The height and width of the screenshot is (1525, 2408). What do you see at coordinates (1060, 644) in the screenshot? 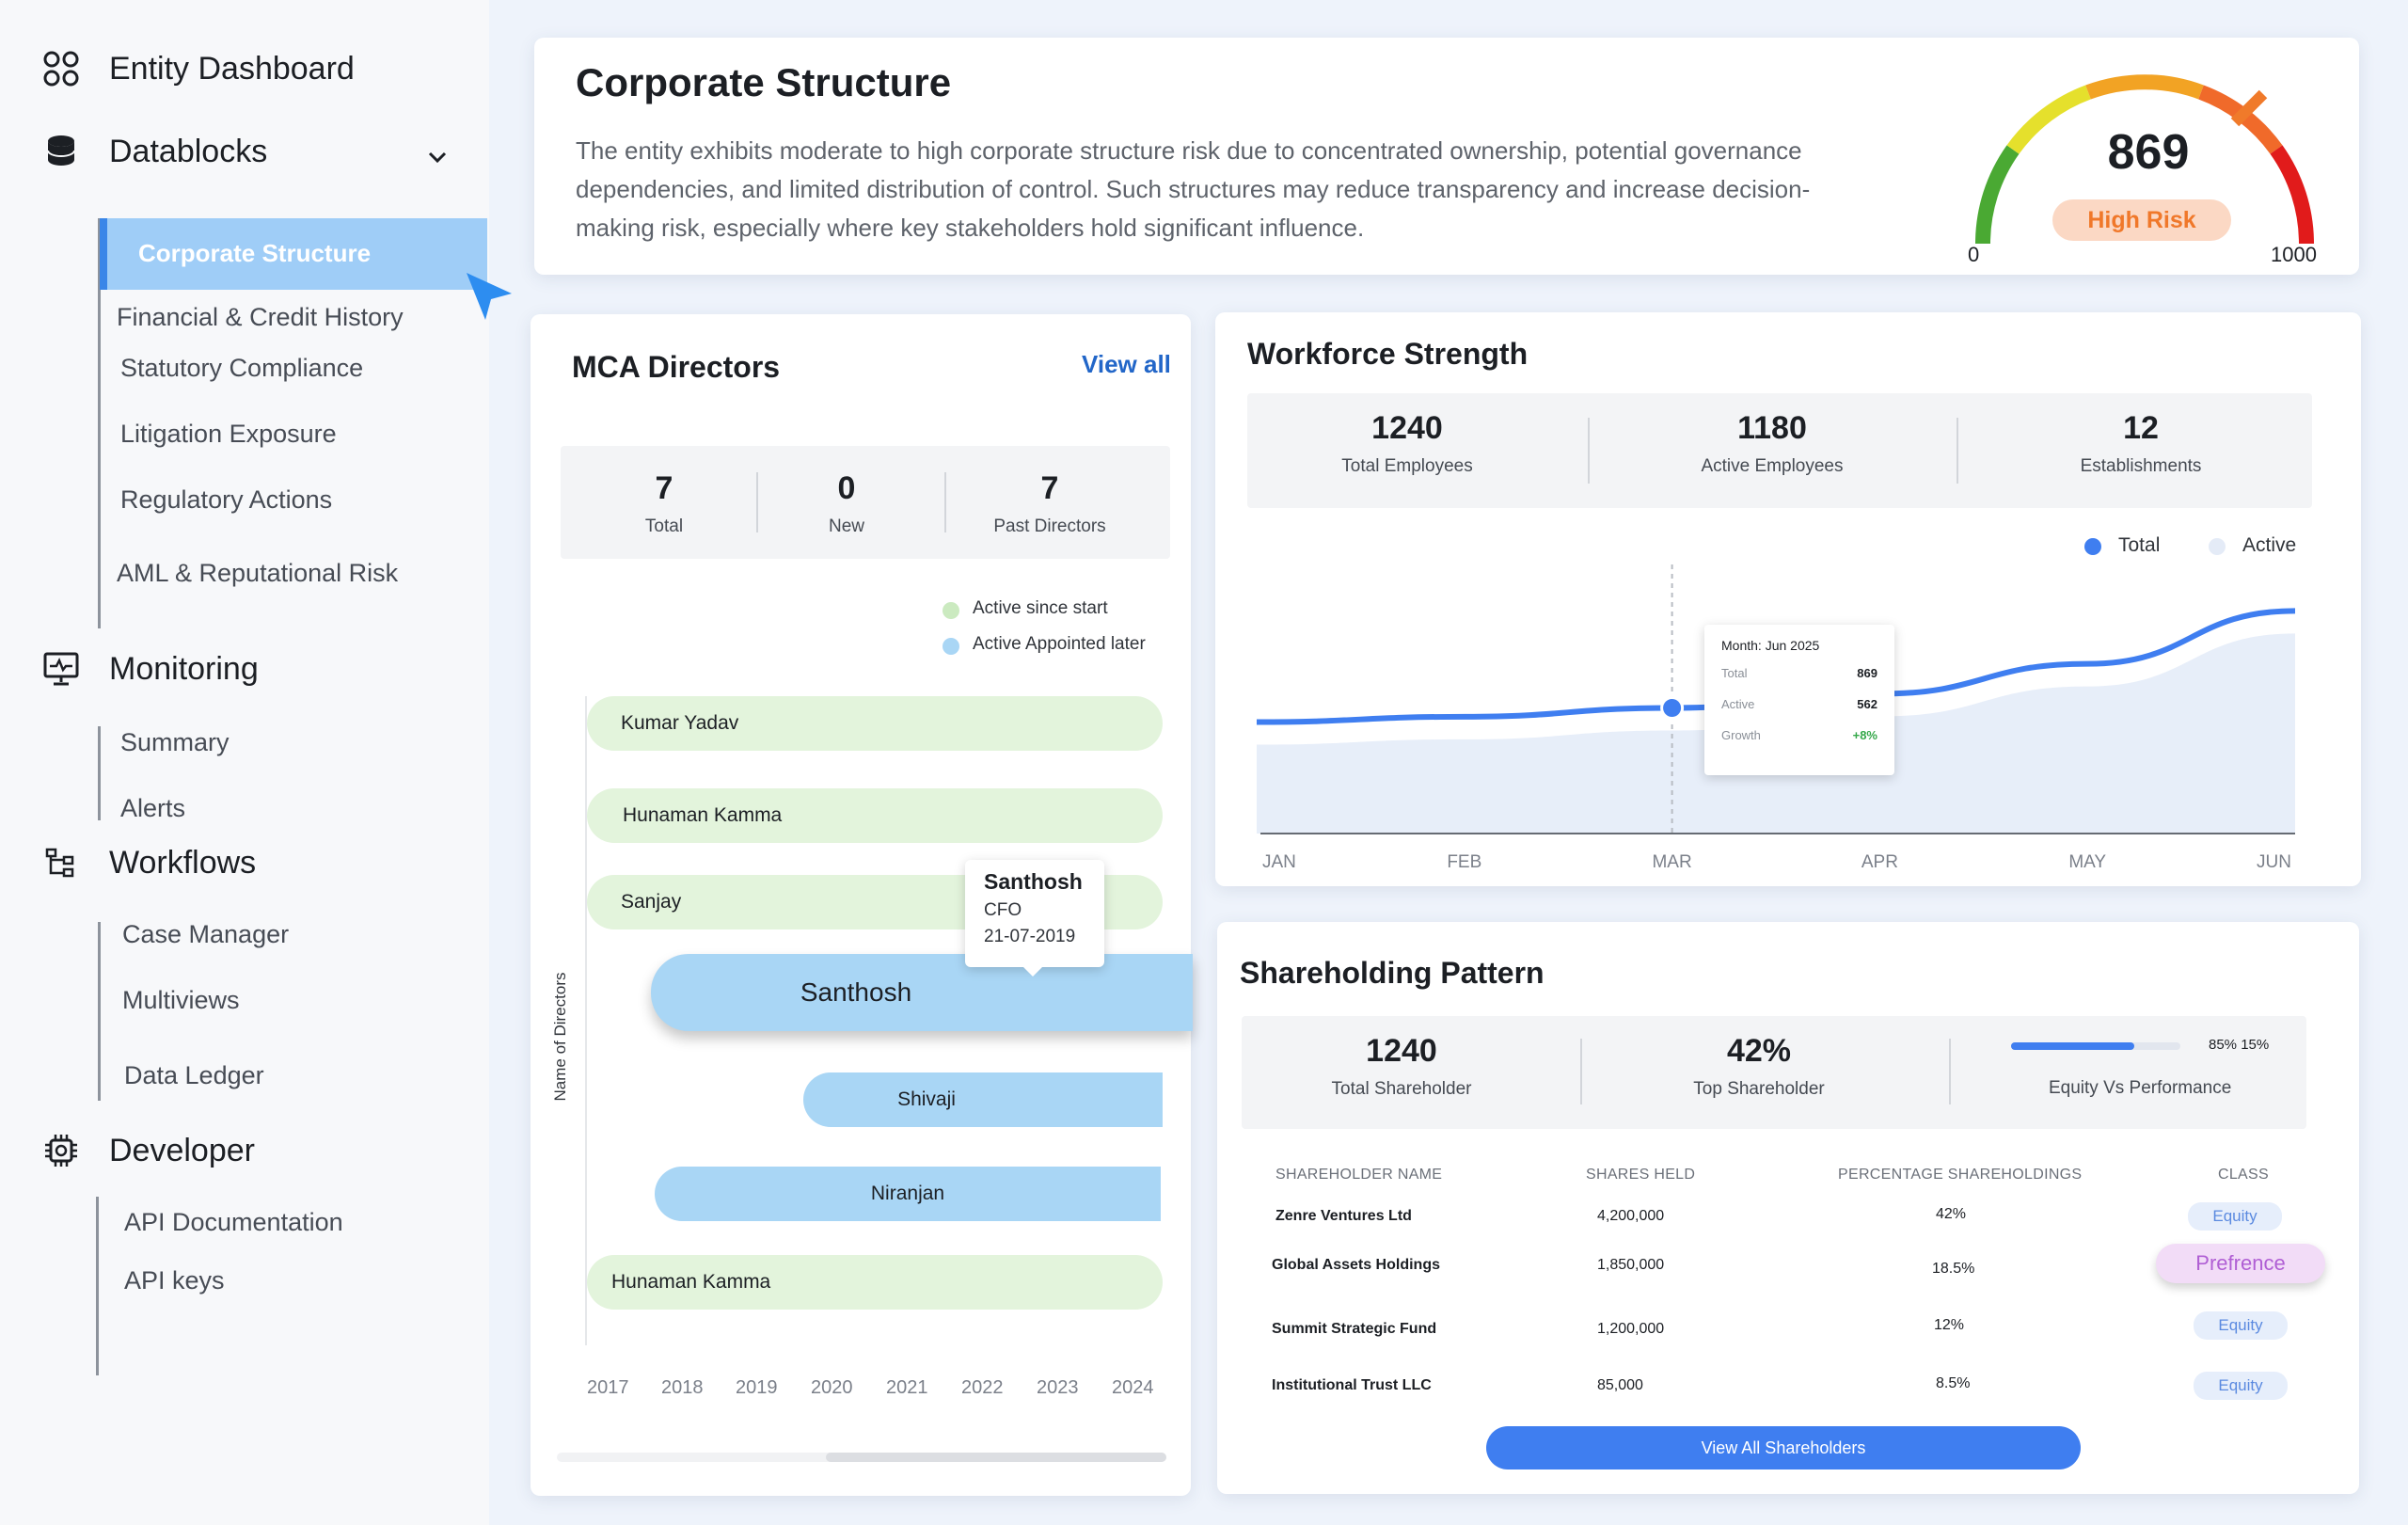
I see `legend-active-appointed-later: Active Appointed later` at bounding box center [1060, 644].